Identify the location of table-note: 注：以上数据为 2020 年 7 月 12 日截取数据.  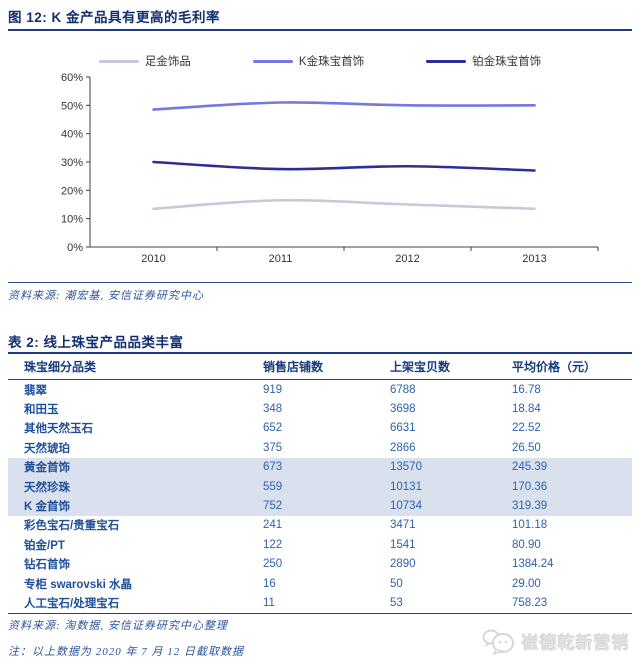
(126, 652).